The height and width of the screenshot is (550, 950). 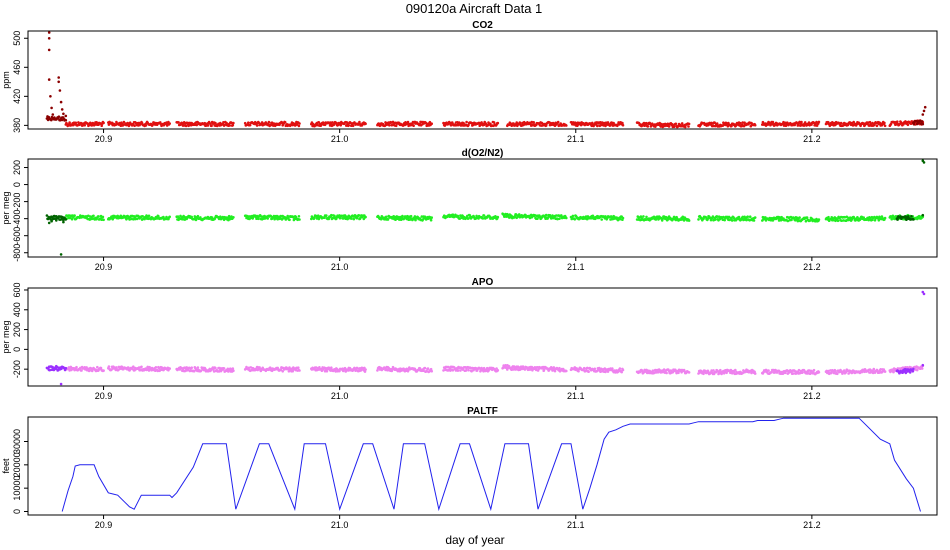 What do you see at coordinates (474, 8) in the screenshot?
I see `figure-title: 090120a Aircraft Data 1` at bounding box center [474, 8].